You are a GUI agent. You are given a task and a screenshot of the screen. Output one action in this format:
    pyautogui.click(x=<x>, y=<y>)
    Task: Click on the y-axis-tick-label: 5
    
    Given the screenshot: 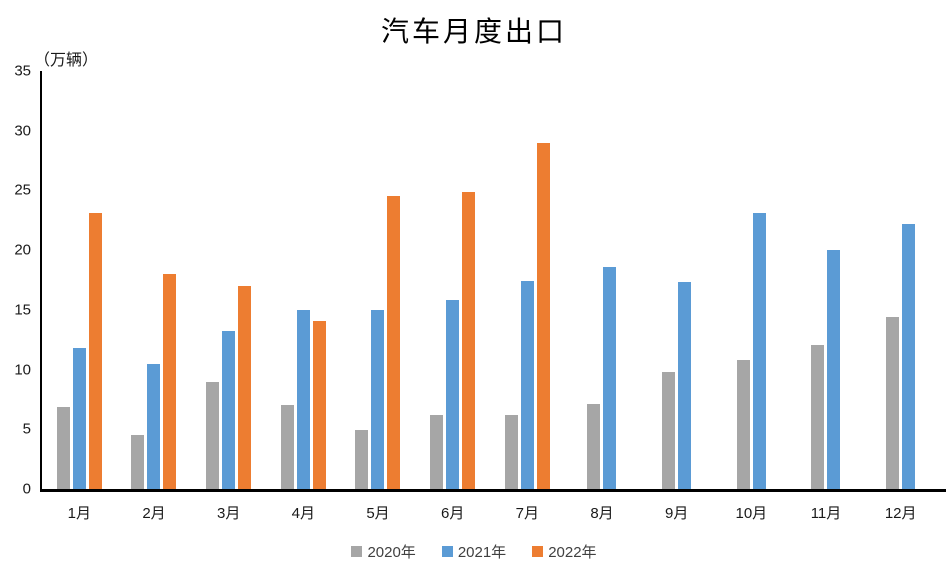 What is the action you would take?
    pyautogui.click(x=26, y=429)
    